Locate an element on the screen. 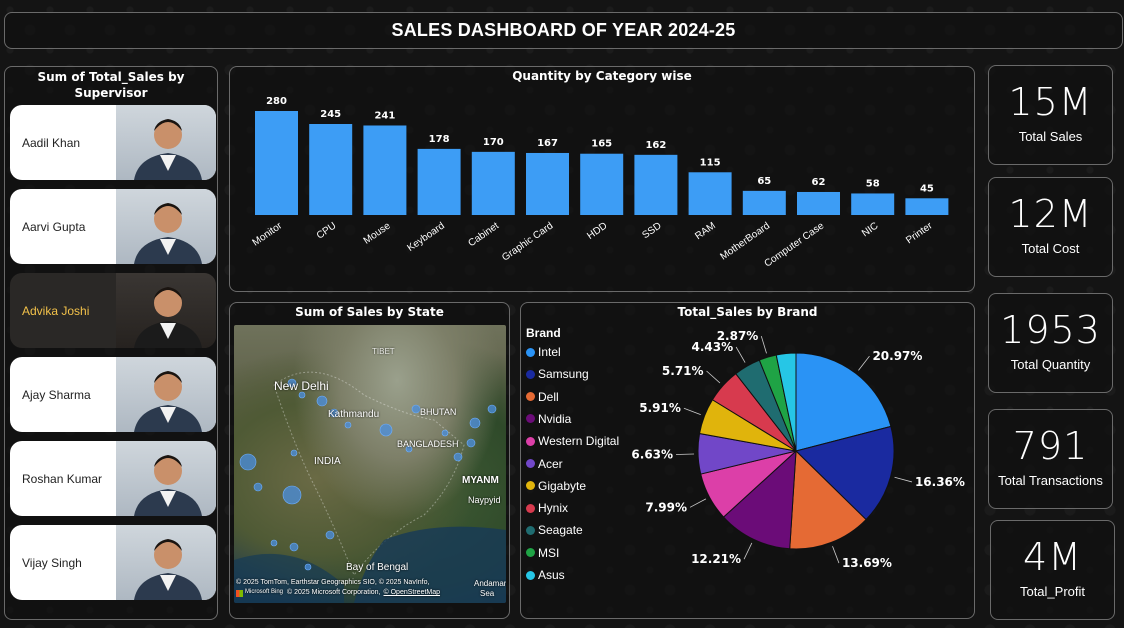  map-overlay is located at coordinates (370, 487).